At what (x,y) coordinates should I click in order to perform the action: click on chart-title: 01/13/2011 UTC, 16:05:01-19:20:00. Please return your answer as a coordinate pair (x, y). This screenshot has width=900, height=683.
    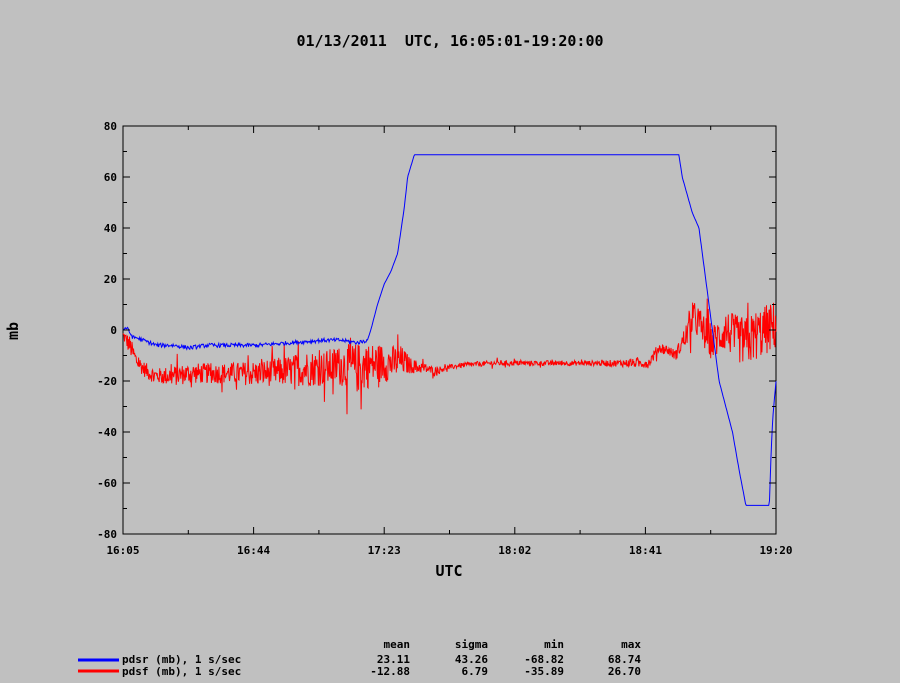
    Looking at the image, I should click on (449, 41).